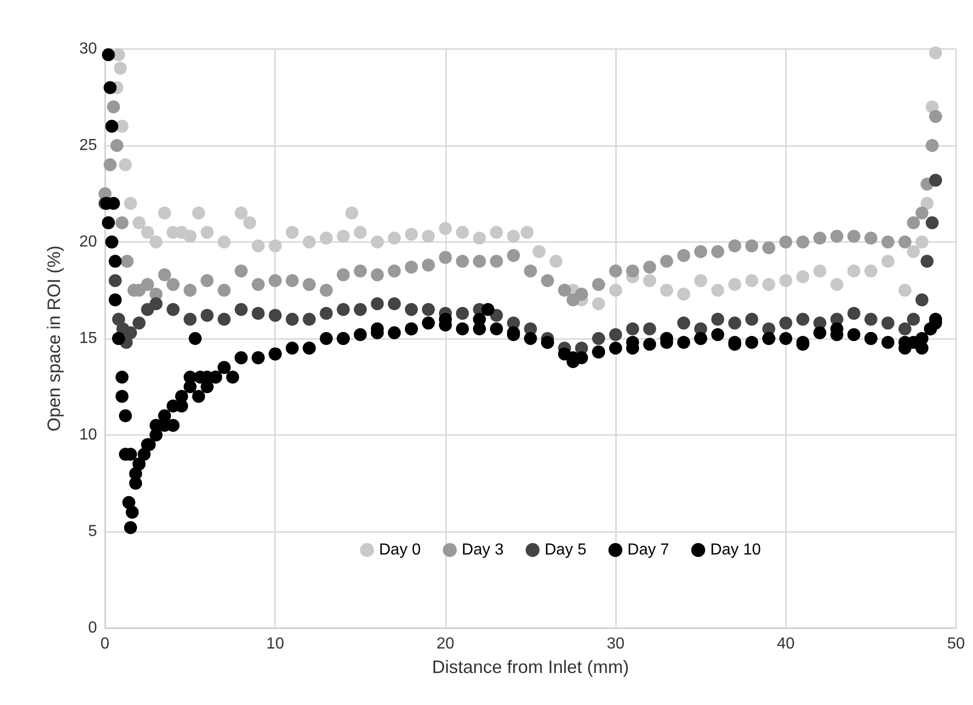  What do you see at coordinates (93, 628) in the screenshot?
I see `y-tick-label: 0` at bounding box center [93, 628].